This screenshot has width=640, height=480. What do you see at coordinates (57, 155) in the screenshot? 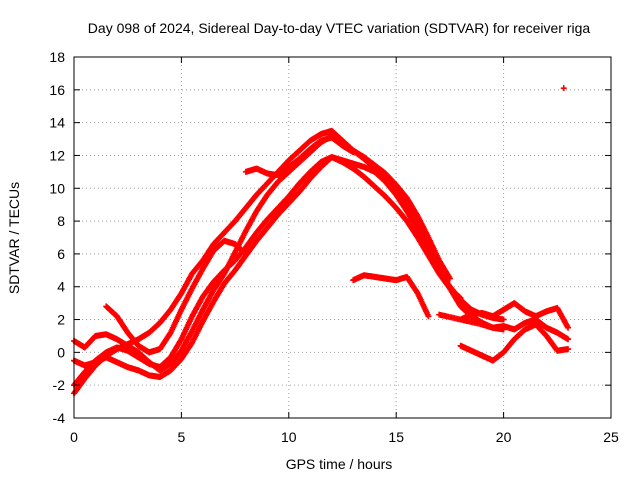
I see `y-tick-label: 12` at bounding box center [57, 155].